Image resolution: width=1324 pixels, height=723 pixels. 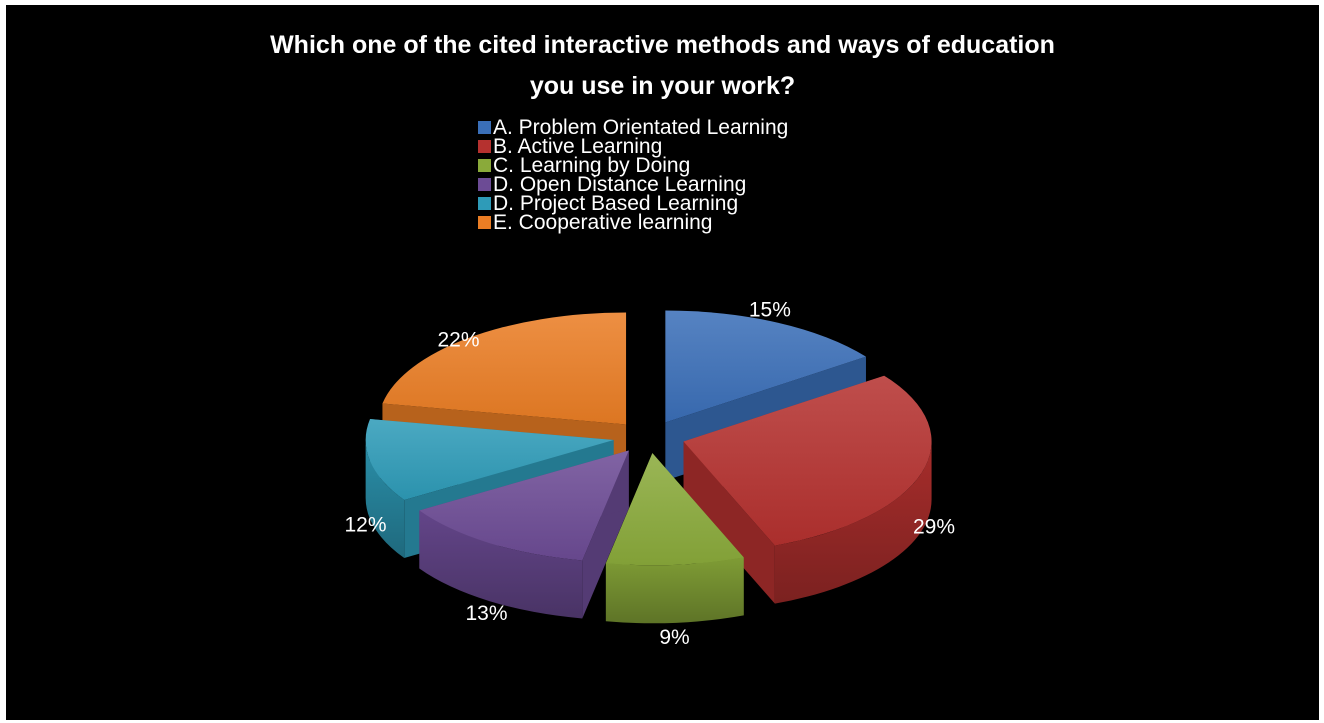 I want to click on slice-value-label: 29%, so click(x=934, y=526).